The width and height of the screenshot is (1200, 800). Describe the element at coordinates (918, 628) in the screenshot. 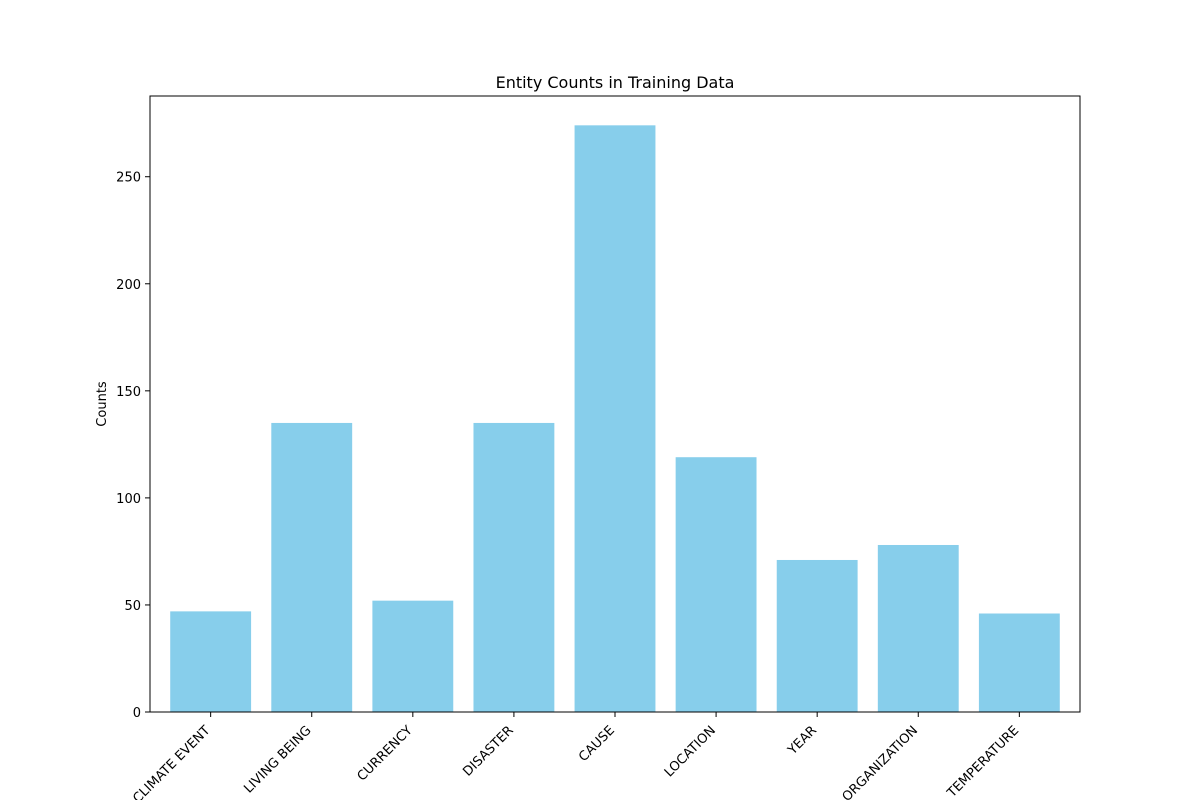

I see `bar-organization` at that location.